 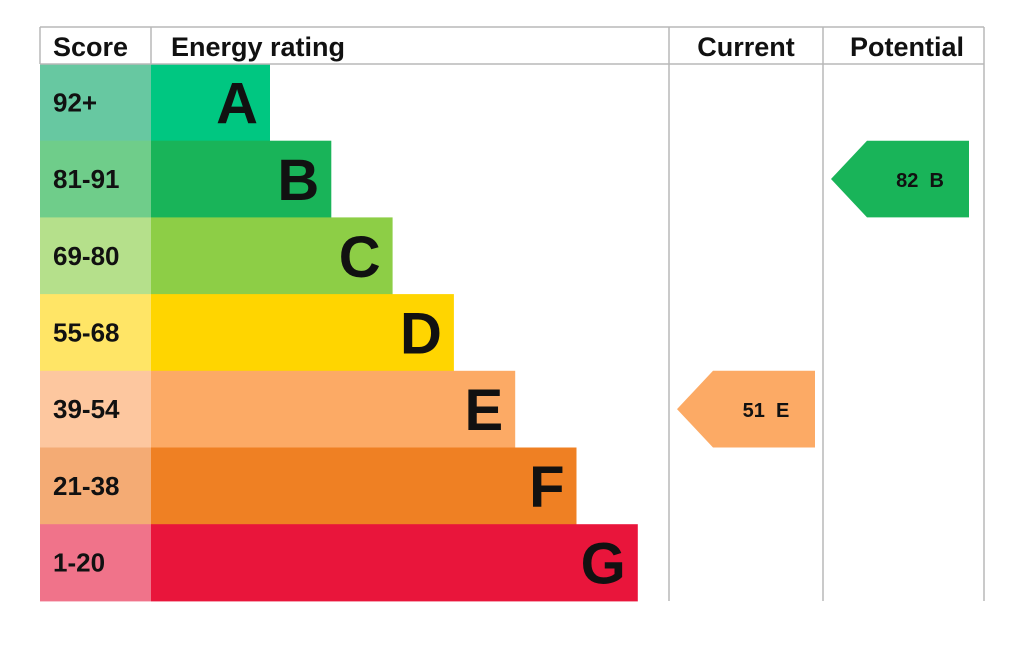 What do you see at coordinates (86, 332) in the screenshot?
I see `score-label-d: 55-68` at bounding box center [86, 332].